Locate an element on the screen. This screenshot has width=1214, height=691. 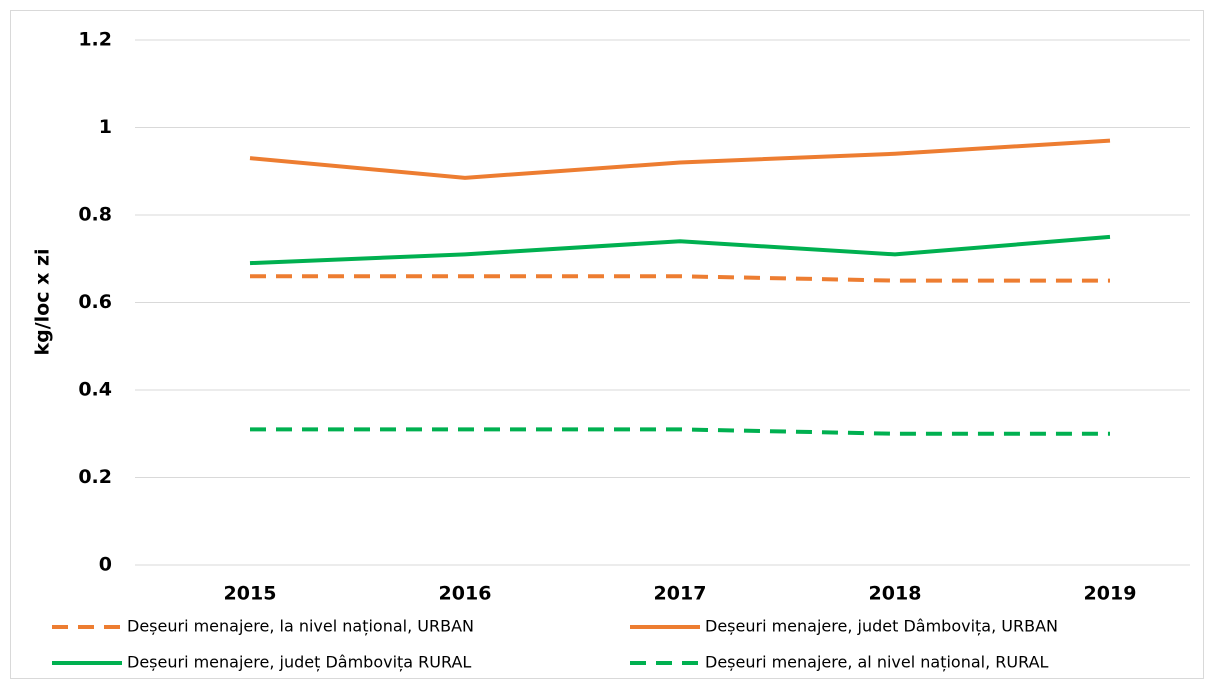
y-tick-label: 0 is located at coordinates (105, 565).